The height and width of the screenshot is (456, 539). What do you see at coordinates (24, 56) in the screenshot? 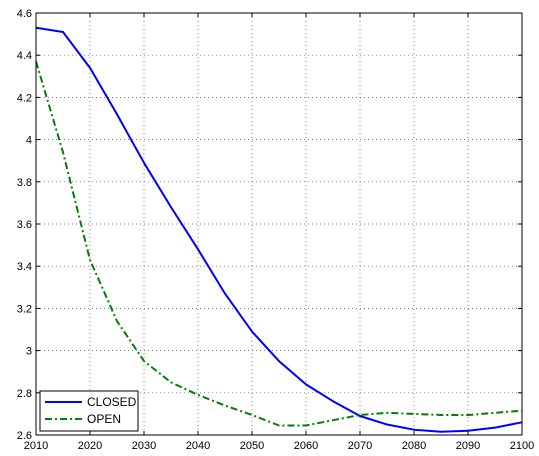
I see `y-tick-label: 4.4` at bounding box center [24, 56].